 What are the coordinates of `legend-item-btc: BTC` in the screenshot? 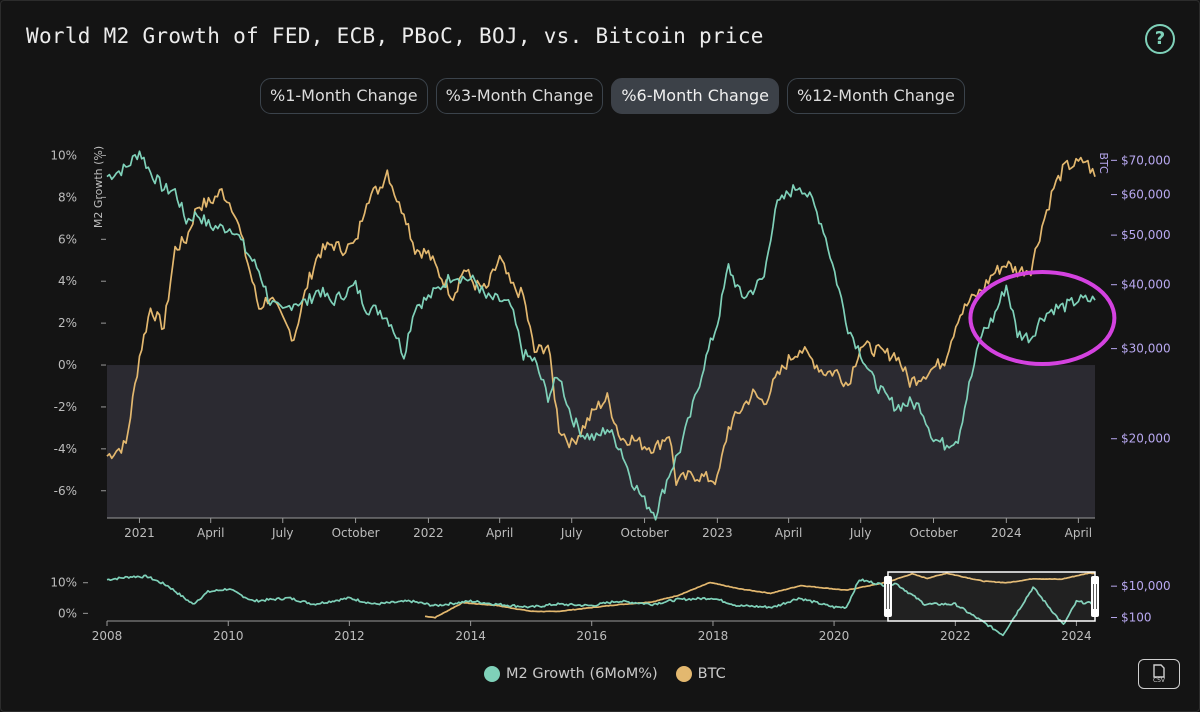 It's located at (700, 674).